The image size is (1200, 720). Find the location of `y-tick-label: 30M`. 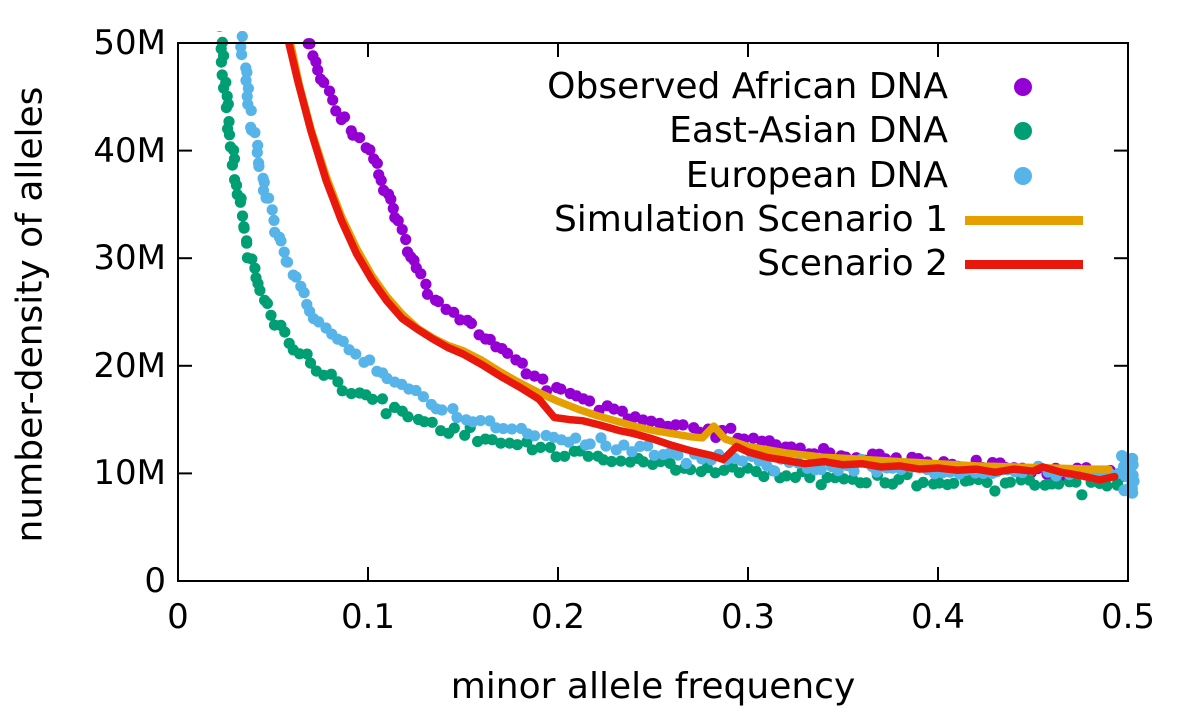

y-tick-label: 30M is located at coordinates (129, 258).